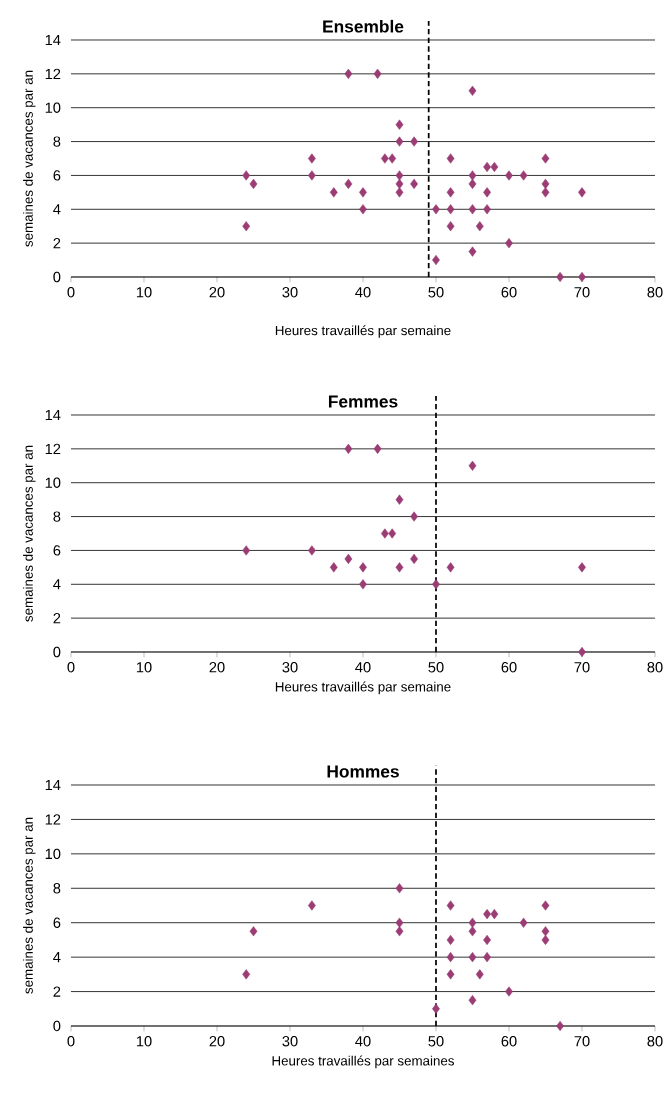 The width and height of the screenshot is (668, 1093). What do you see at coordinates (363, 331) in the screenshot?
I see `x-axis-title: Heures travaillés par semaine` at bounding box center [363, 331].